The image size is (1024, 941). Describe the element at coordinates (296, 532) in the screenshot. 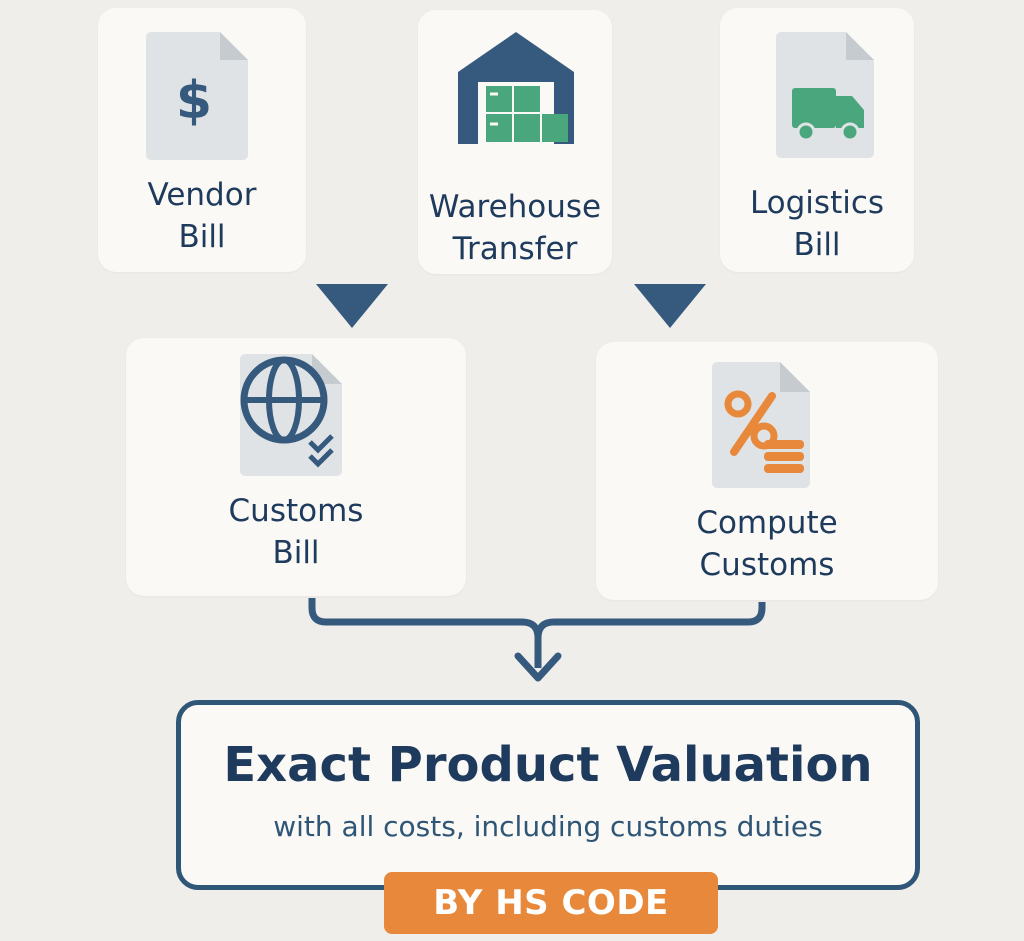

I see `customs-bill-label: Customs Bill` at that location.